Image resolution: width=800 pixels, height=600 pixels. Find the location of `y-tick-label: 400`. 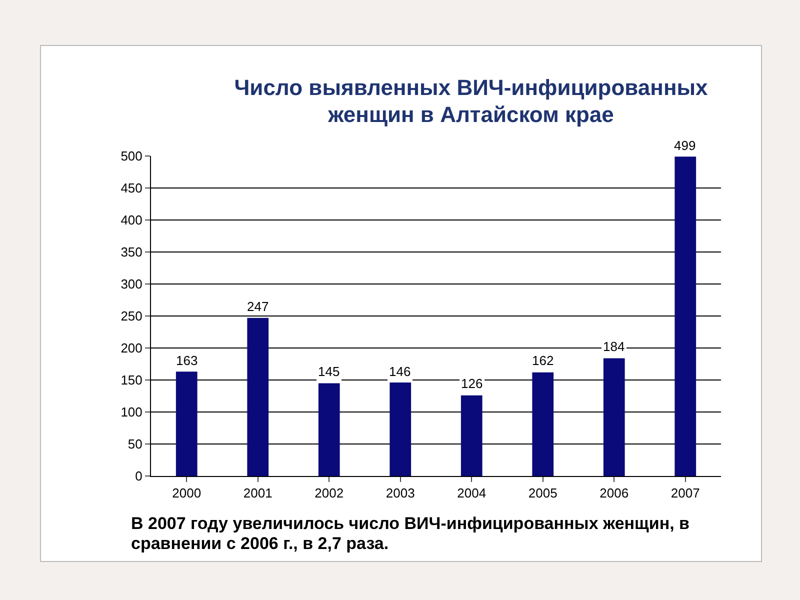

y-tick-label: 400 is located at coordinates (131, 220).